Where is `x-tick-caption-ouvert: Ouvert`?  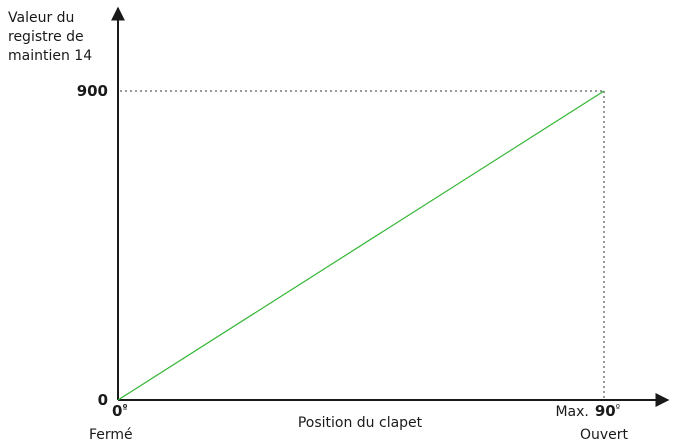 x-tick-caption-ouvert: Ouvert is located at coordinates (604, 435).